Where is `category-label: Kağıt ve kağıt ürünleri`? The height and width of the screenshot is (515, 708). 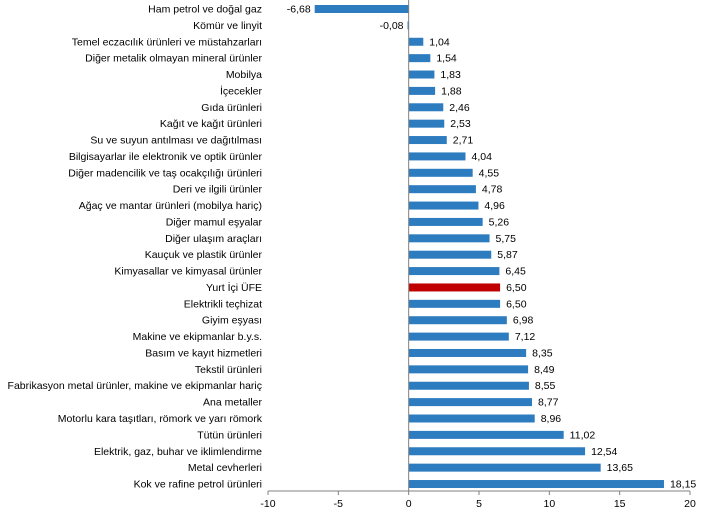
category-label: Kağıt ve kağıt ürünleri is located at coordinates (211, 124).